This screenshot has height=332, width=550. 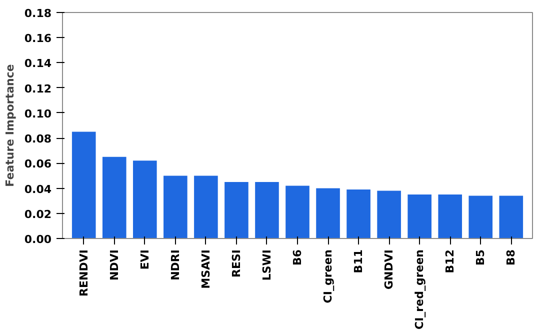 What do you see at coordinates (175, 264) in the screenshot?
I see `x-tick-label: NDRI` at bounding box center [175, 264].